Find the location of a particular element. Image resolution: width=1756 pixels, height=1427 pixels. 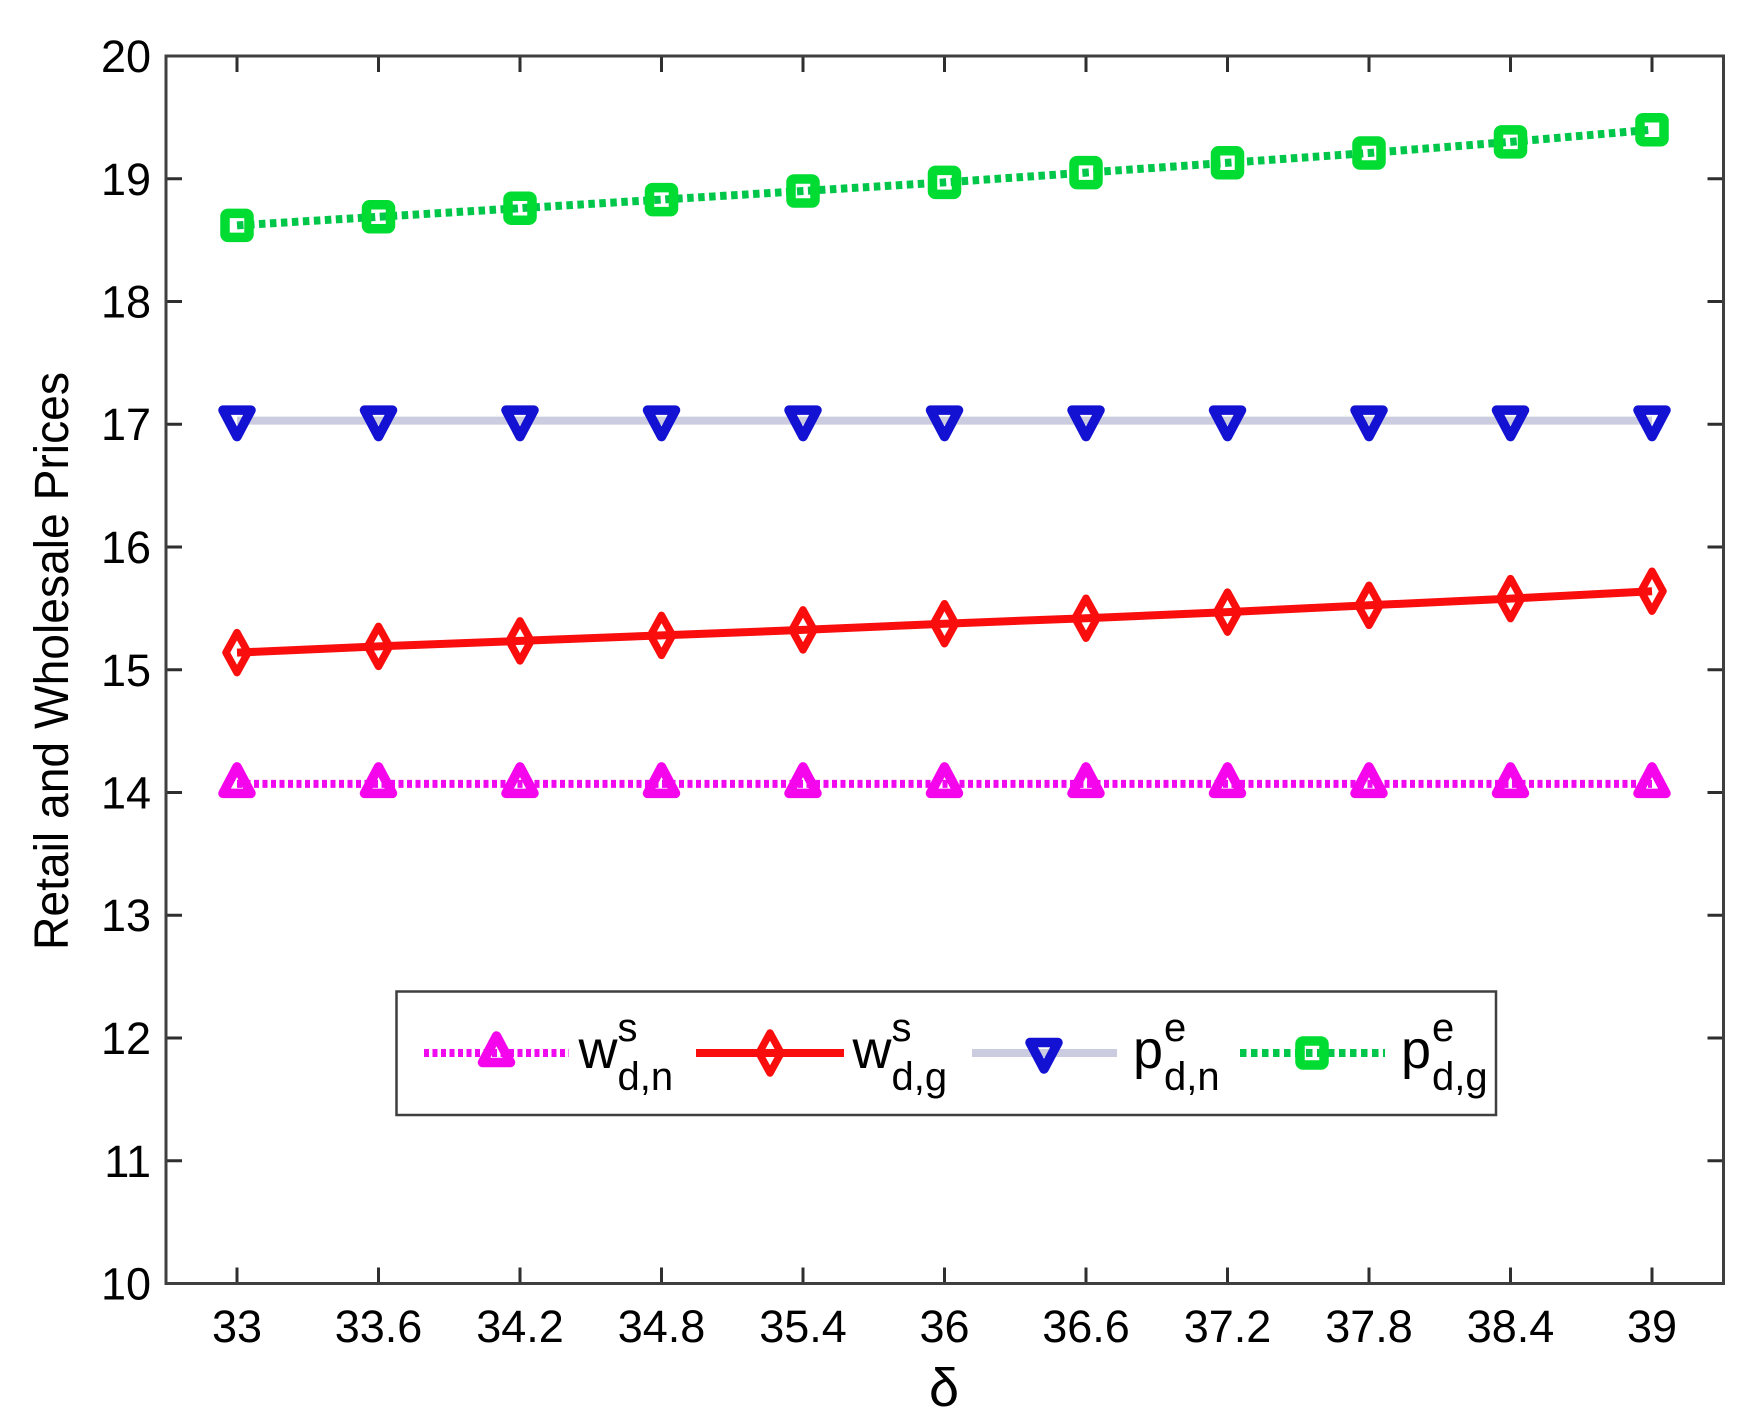

svg-text: 17 is located at coordinates (126, 424).